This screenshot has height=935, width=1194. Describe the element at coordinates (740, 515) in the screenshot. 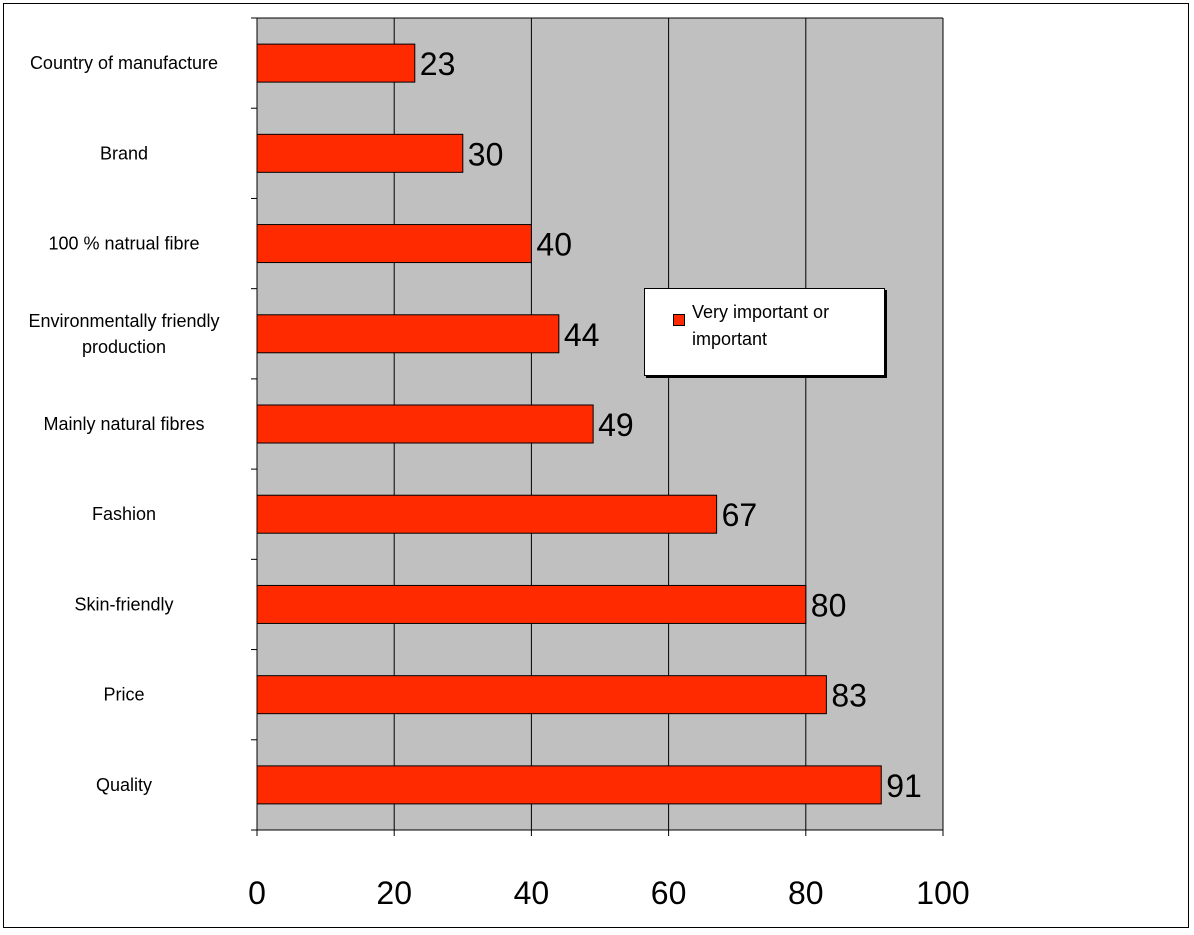

I see `data-label: 67` at that location.